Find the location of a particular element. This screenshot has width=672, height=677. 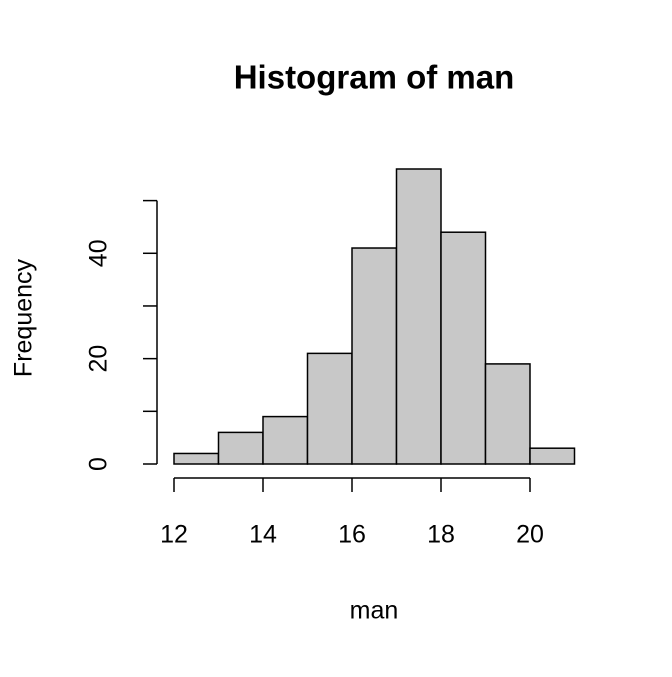

y-tick-label: 40 is located at coordinates (99, 253).